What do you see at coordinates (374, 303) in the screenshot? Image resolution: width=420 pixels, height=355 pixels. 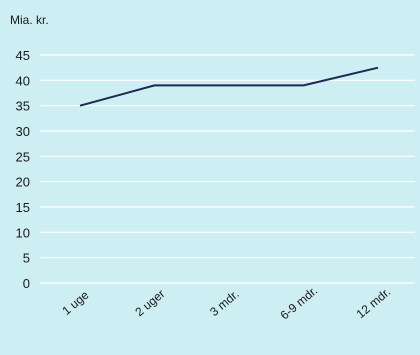 I see `x-tick-label: 12 mdr.` at bounding box center [374, 303].